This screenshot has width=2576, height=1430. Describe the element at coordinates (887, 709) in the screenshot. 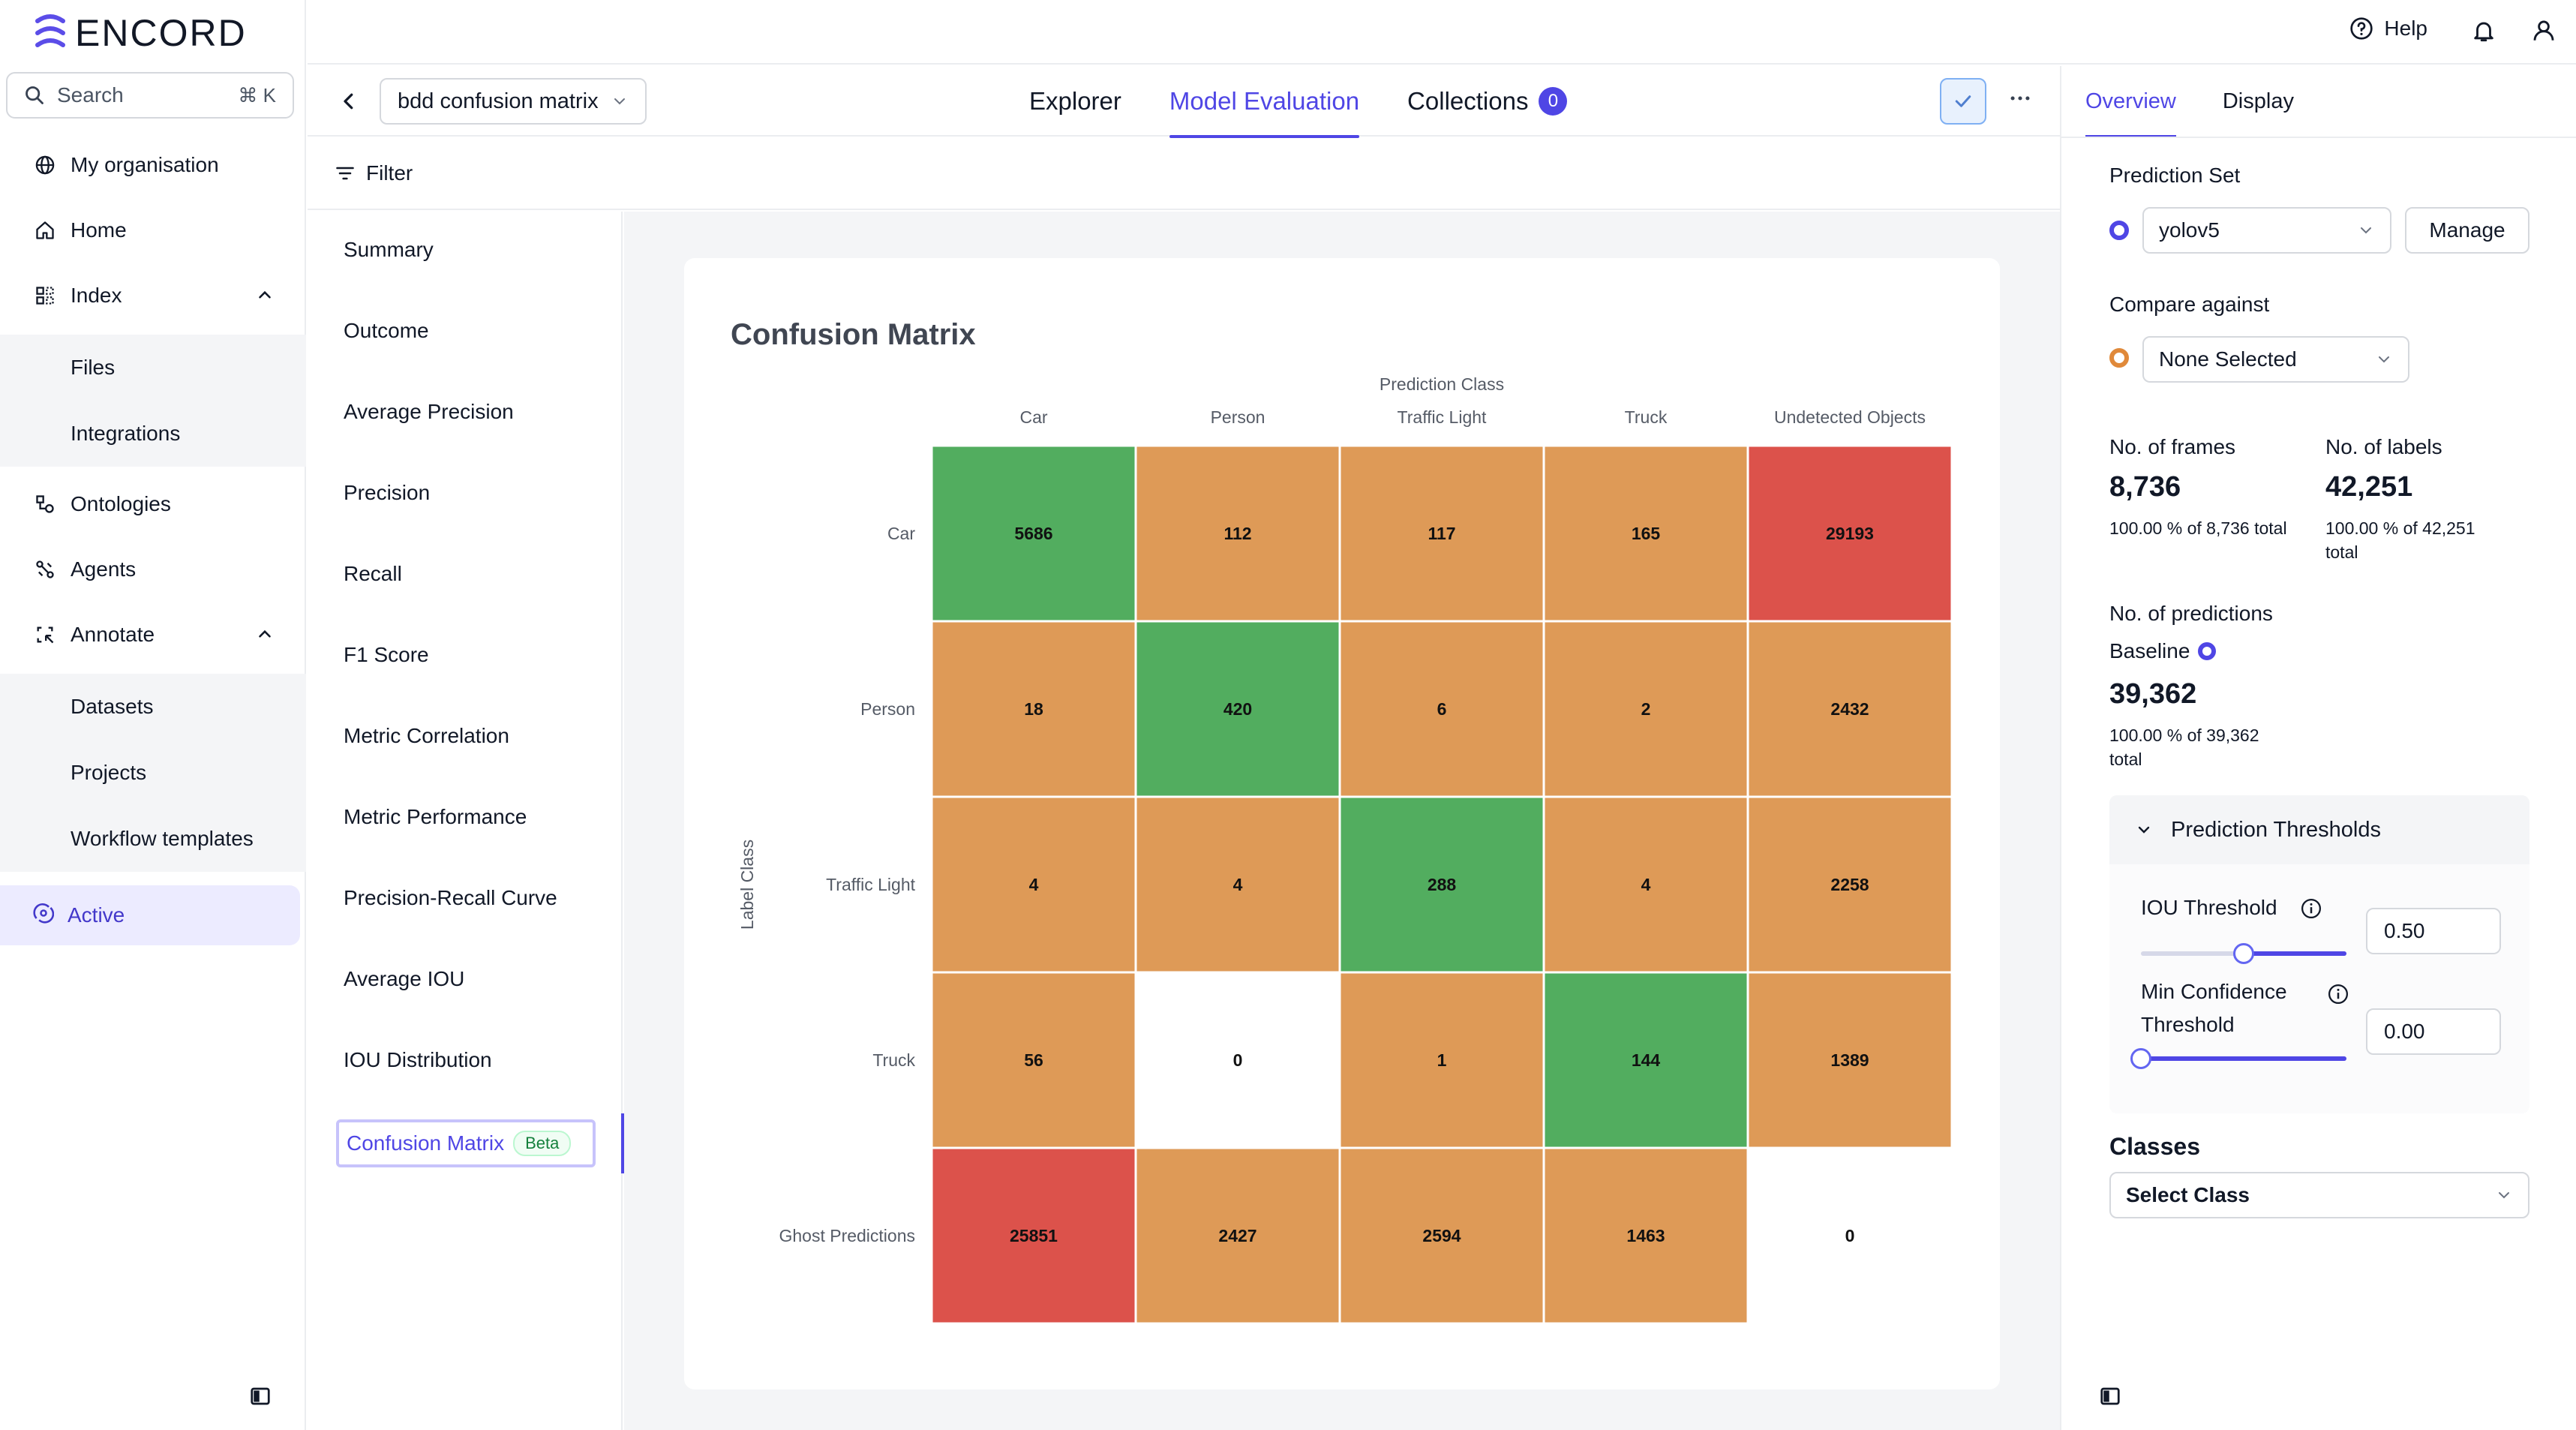

I see `row-label: Person` at that location.